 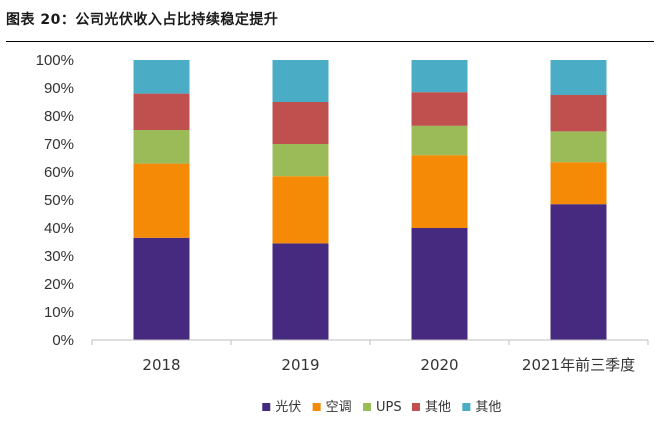 What do you see at coordinates (63, 340) in the screenshot?
I see `y-tick-label: 0%` at bounding box center [63, 340].